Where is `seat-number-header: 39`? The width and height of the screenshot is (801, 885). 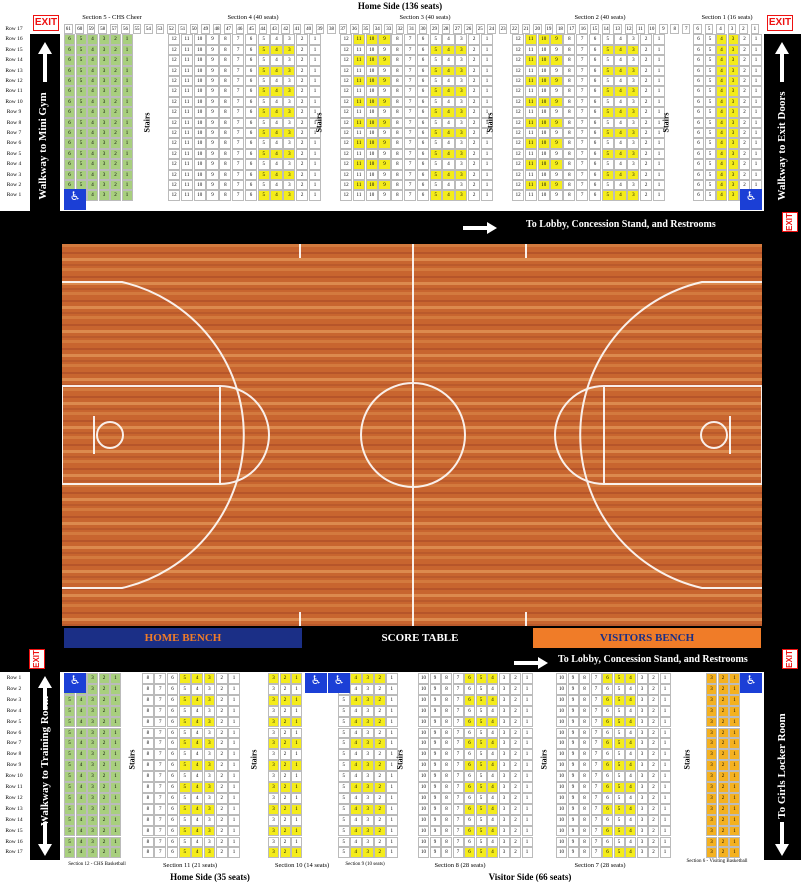
seat-number-header: 39 is located at coordinates (320, 29).